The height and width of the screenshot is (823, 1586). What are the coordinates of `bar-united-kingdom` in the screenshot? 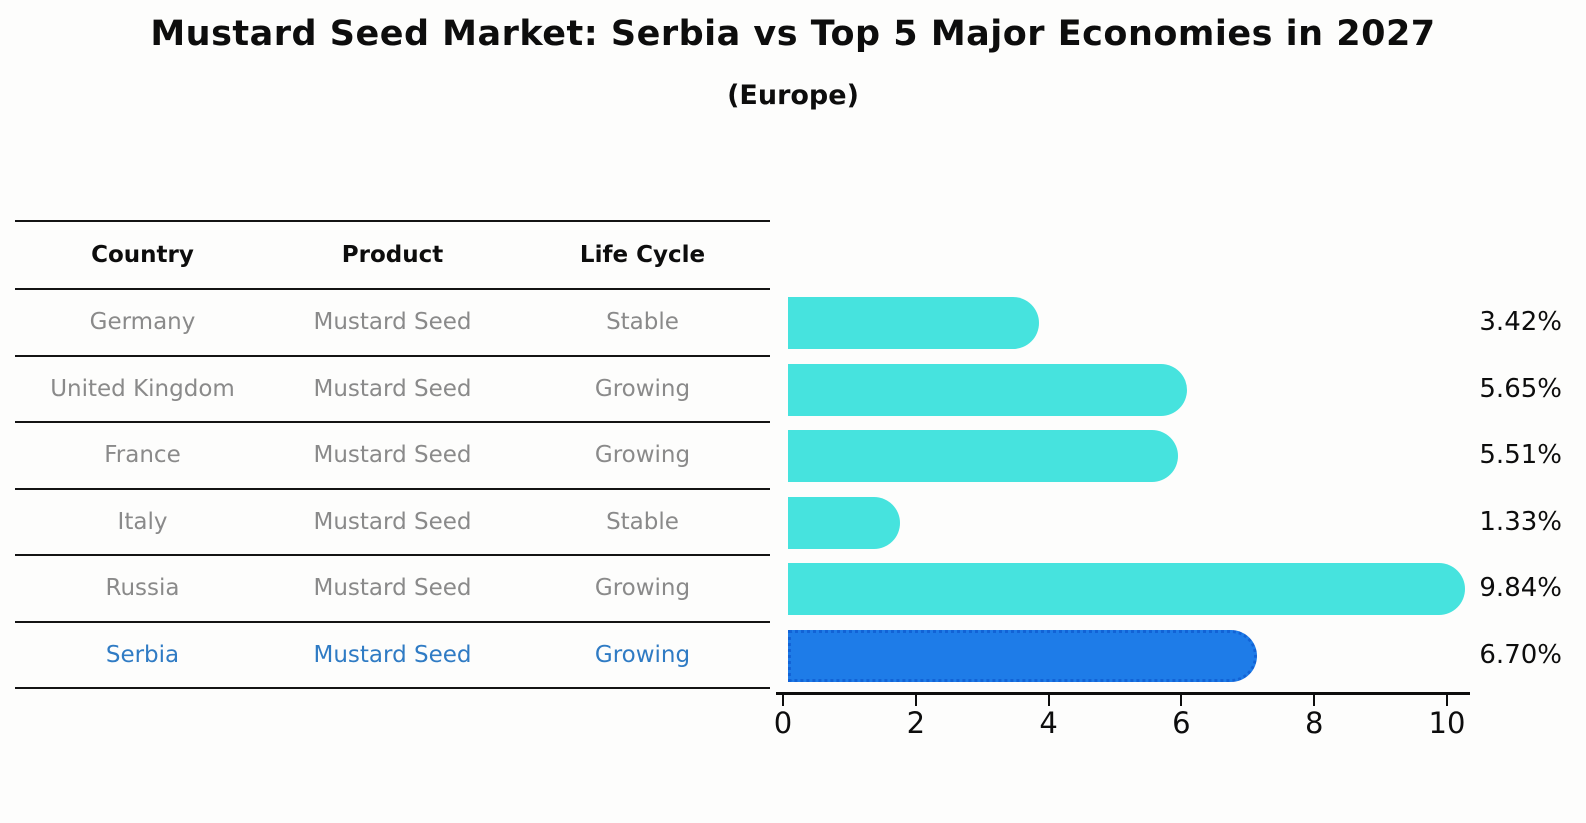 It's located at (987, 389).